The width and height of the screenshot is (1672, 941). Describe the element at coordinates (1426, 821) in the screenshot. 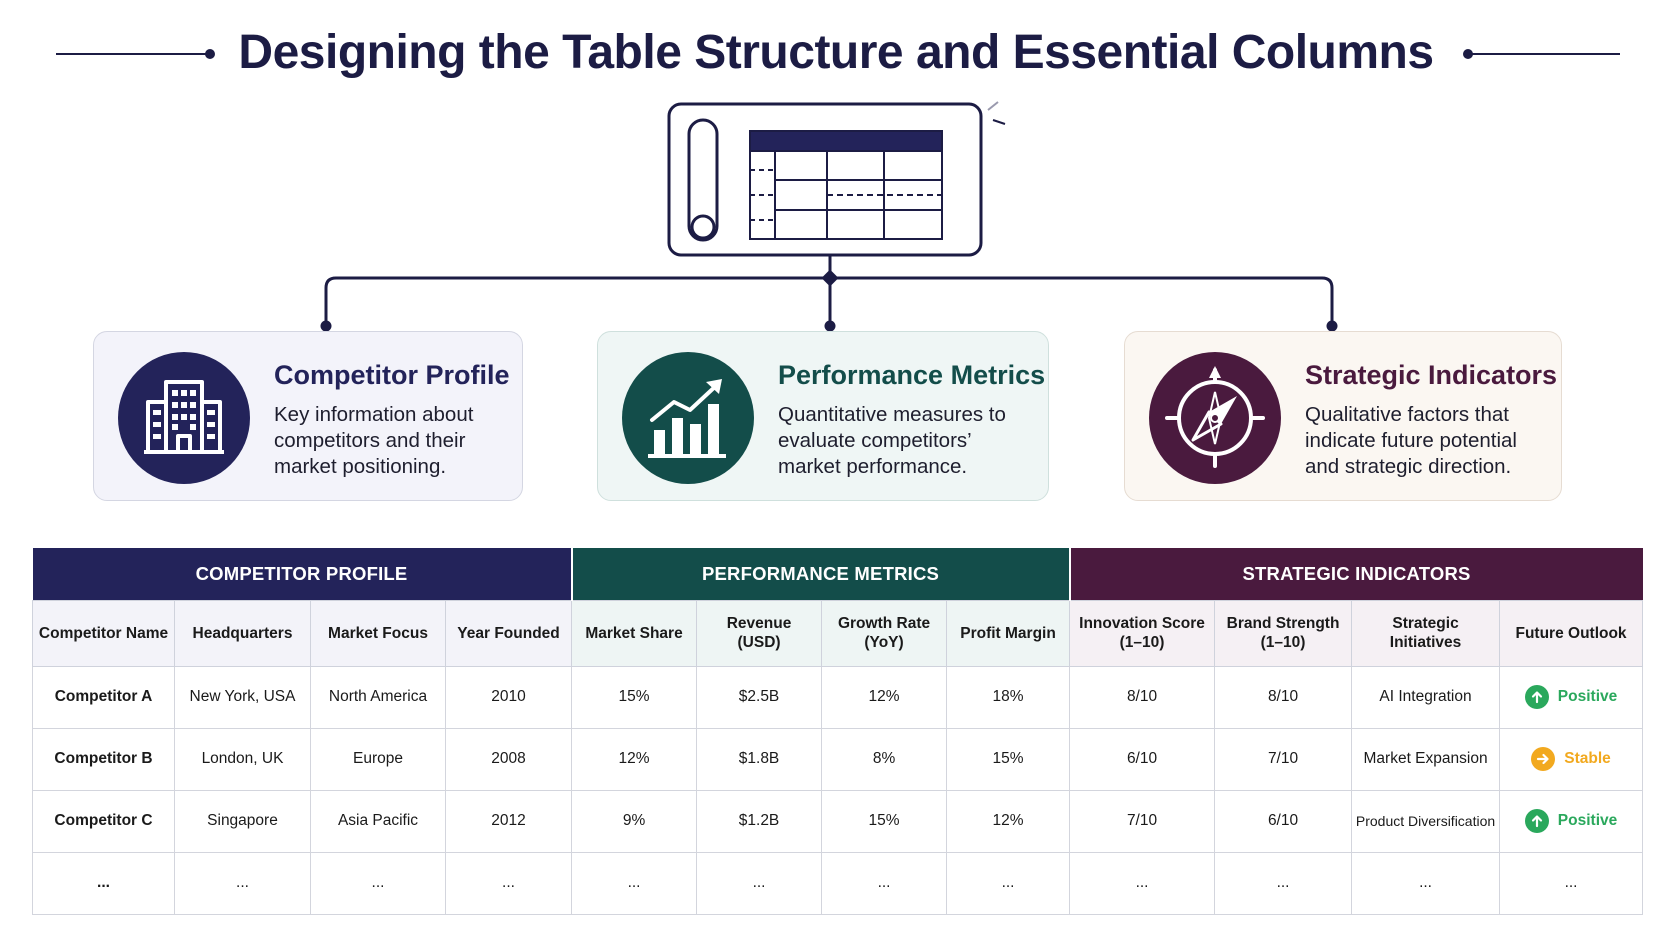

I see `table-cell: Product Diversification` at that location.